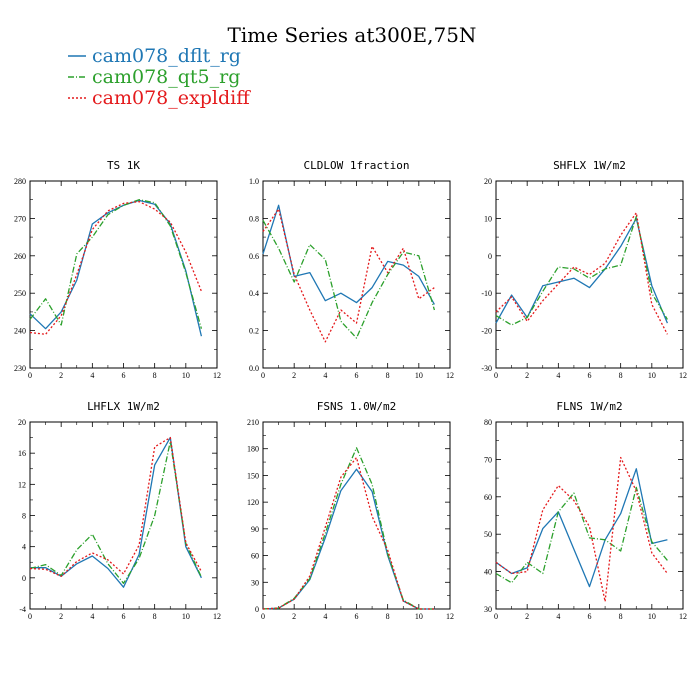 The width and height of the screenshot is (700, 700). I want to click on y-tick-label: 260, so click(20, 256).